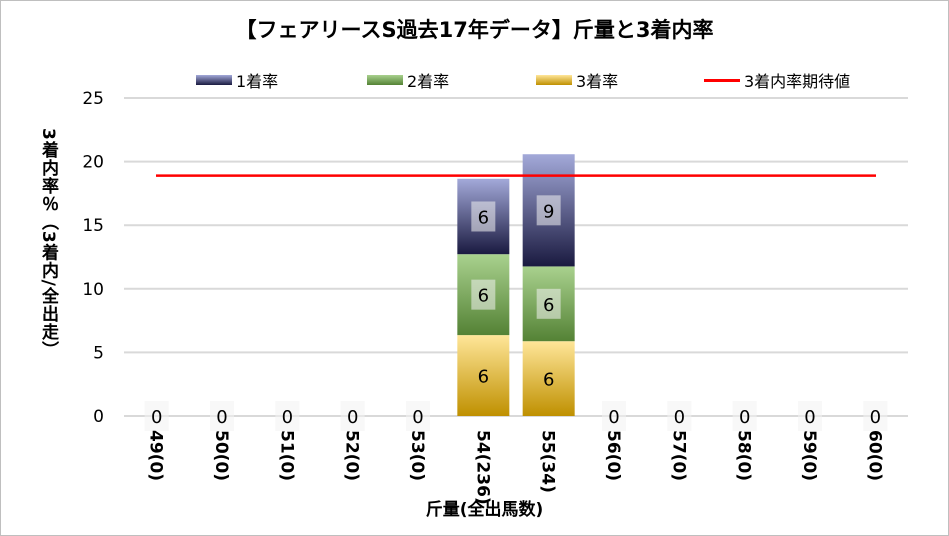 The height and width of the screenshot is (536, 949). What do you see at coordinates (286, 455) in the screenshot?
I see `x-tick-label: 51(0)` at bounding box center [286, 455].